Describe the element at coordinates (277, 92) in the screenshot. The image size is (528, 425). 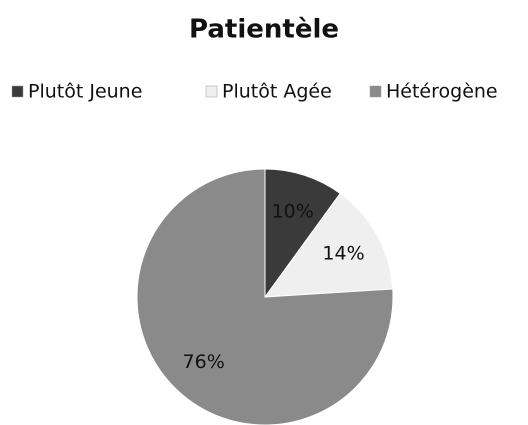
I see `legend-label: Plutôt Agée` at that location.